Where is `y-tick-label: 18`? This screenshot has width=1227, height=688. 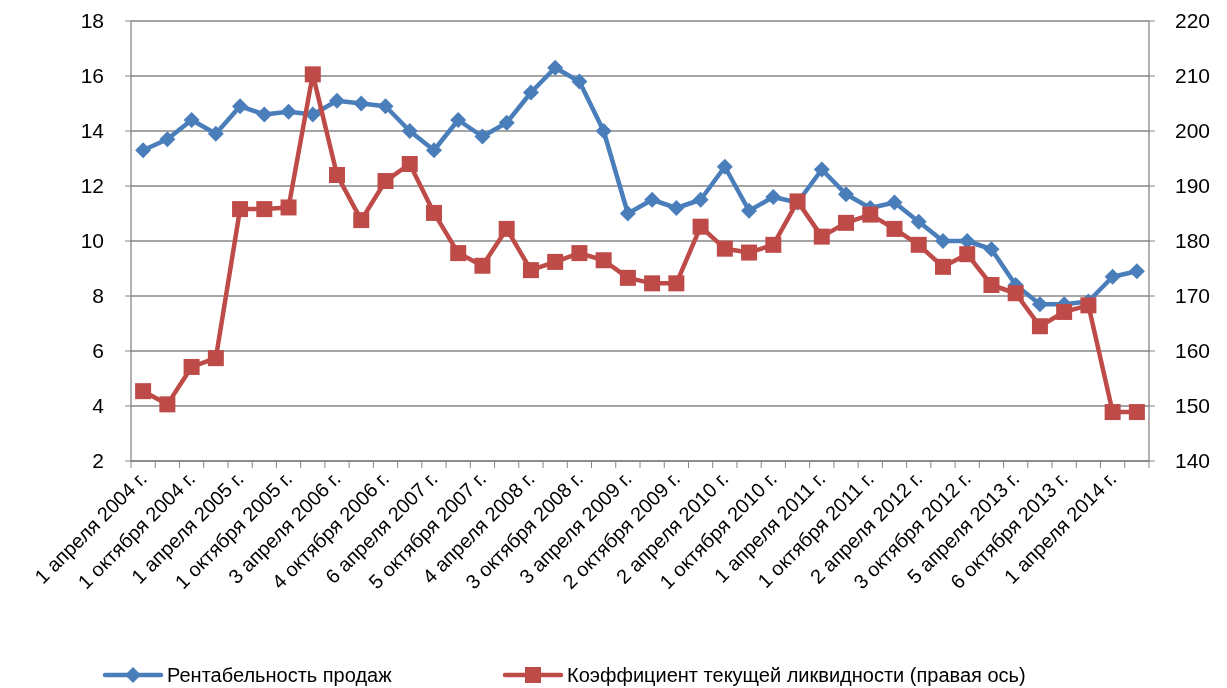 y-tick-label: 18 is located at coordinates (92, 21).